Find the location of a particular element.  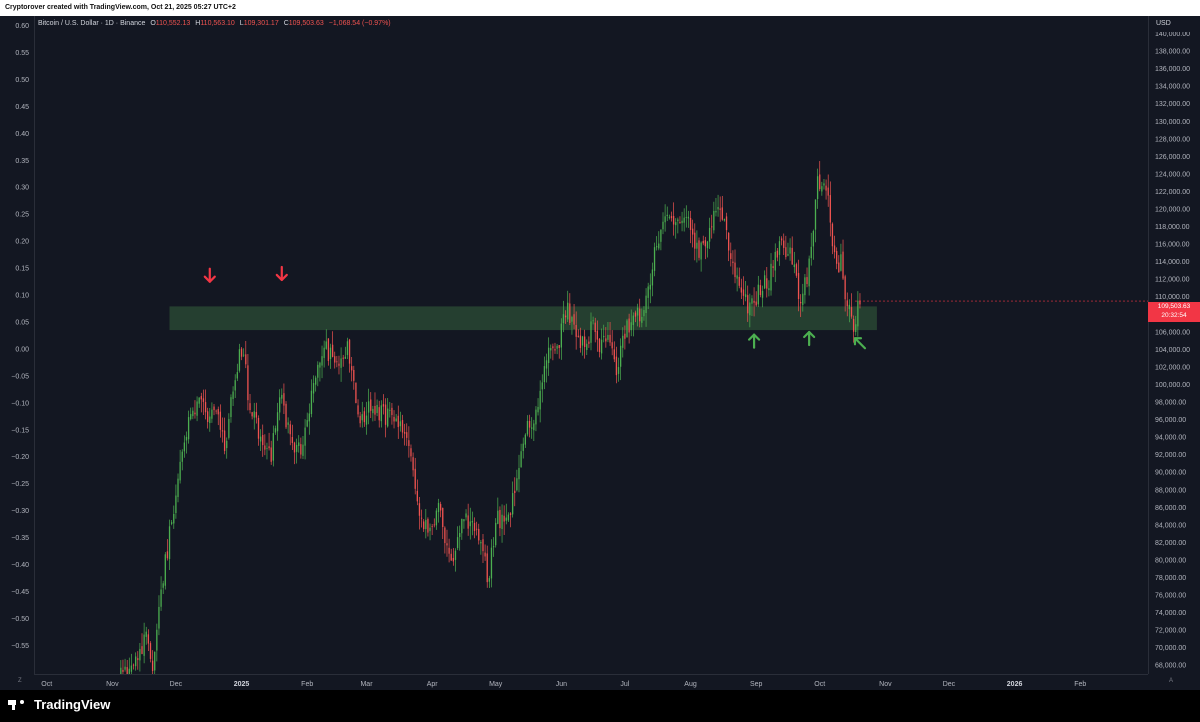

price-axis-label: 68,000.00 is located at coordinates (1170, 666).